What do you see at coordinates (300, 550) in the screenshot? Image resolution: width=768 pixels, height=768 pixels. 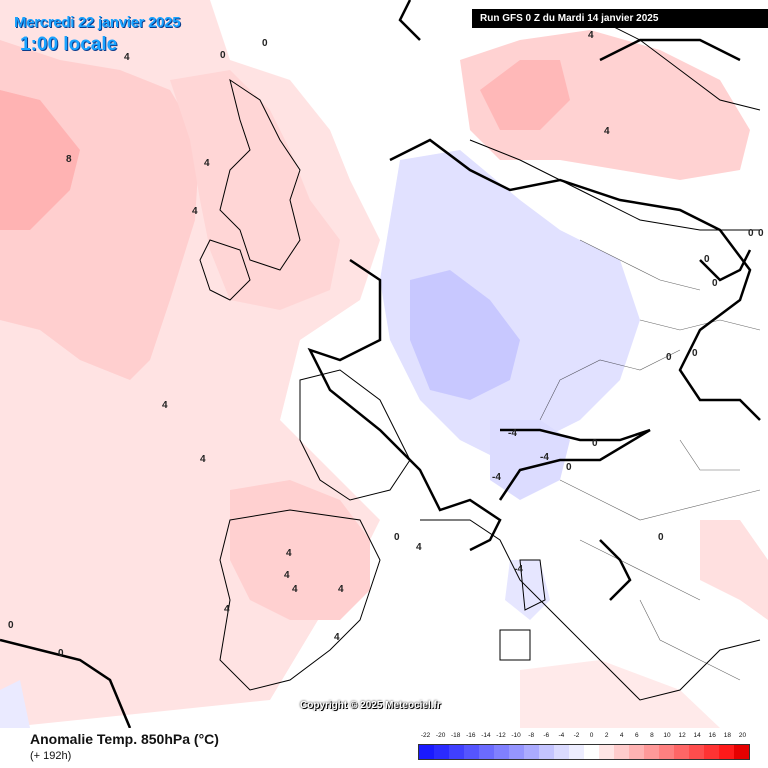 I see `anomaly-zone-iberia` at bounding box center [300, 550].